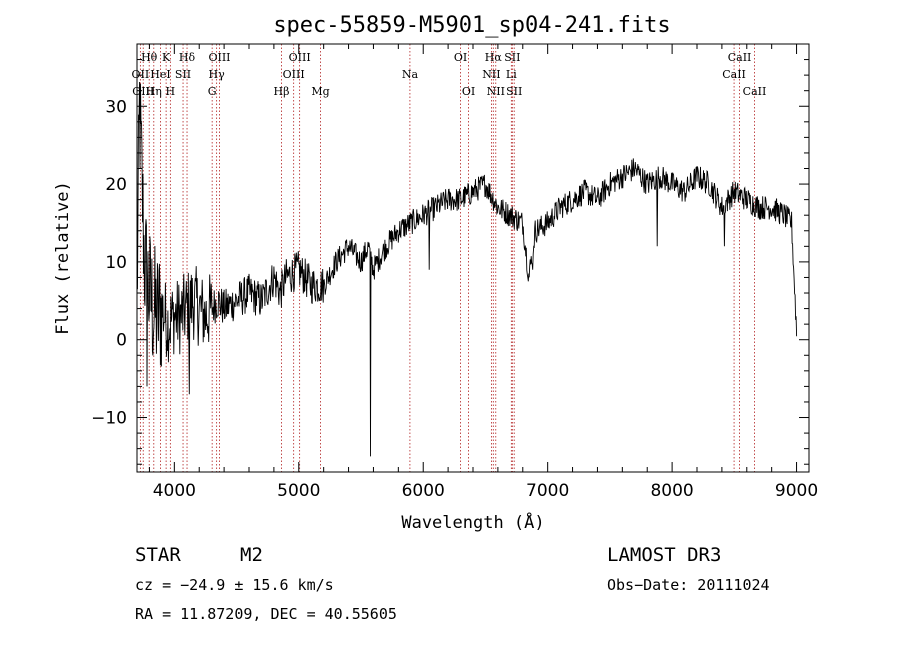 The image size is (900, 649). What do you see at coordinates (160, 74) in the screenshot?
I see `spectral-line-label: HeI` at bounding box center [160, 74].